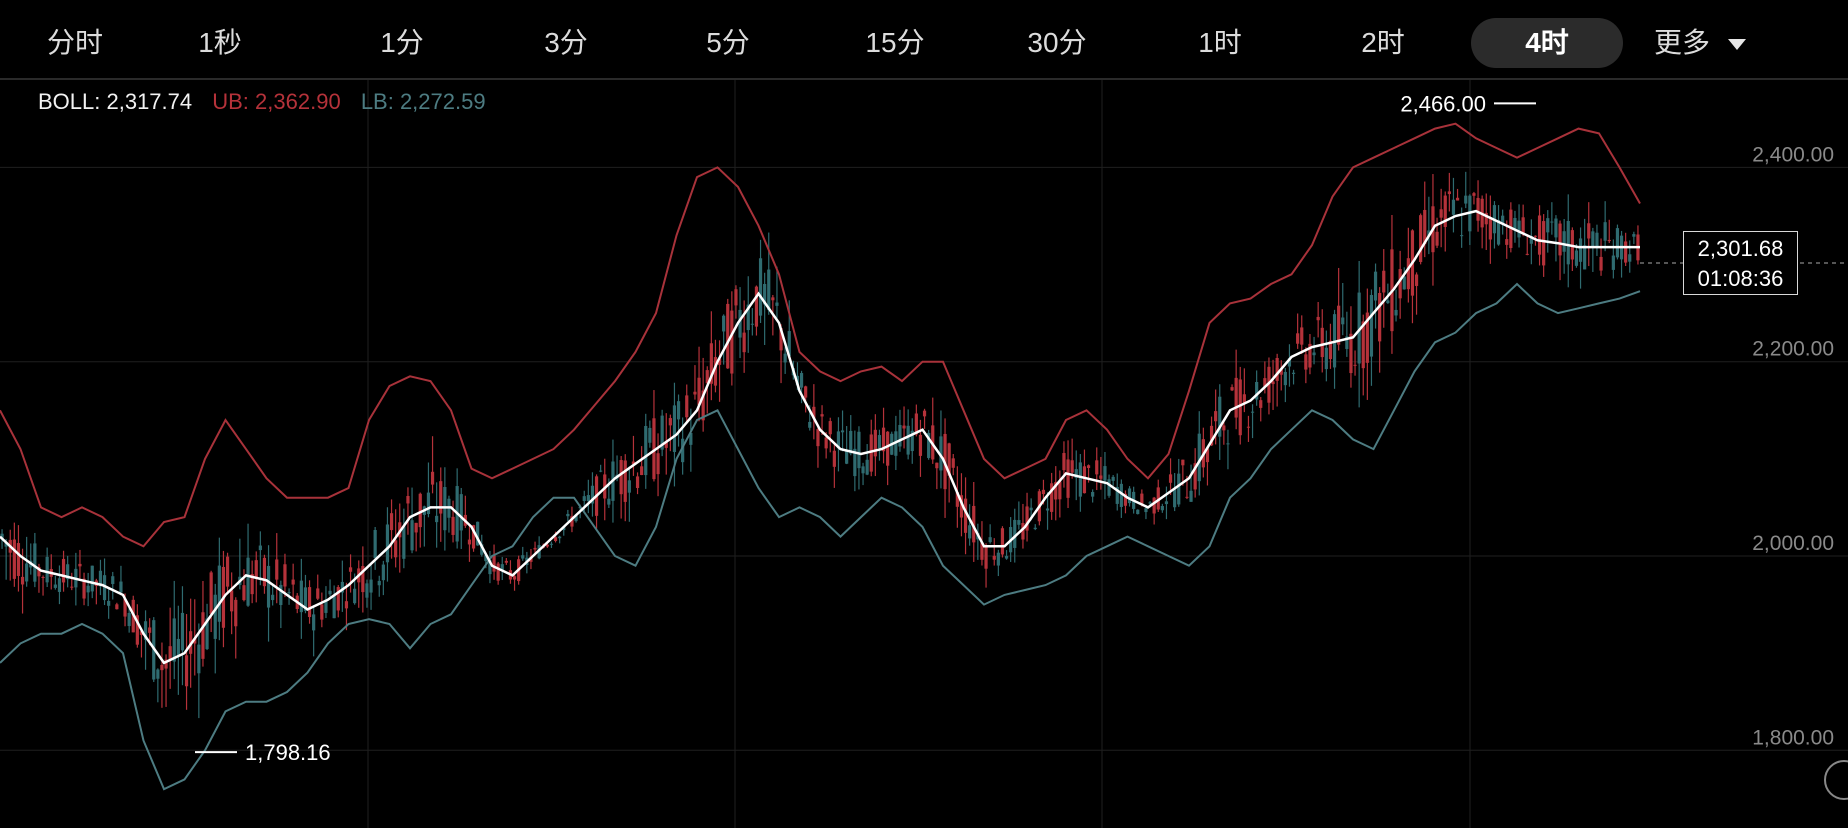 The height and width of the screenshot is (828, 1848). Describe the element at coordinates (1547, 43) in the screenshot. I see `tab-4h: 4时` at that location.